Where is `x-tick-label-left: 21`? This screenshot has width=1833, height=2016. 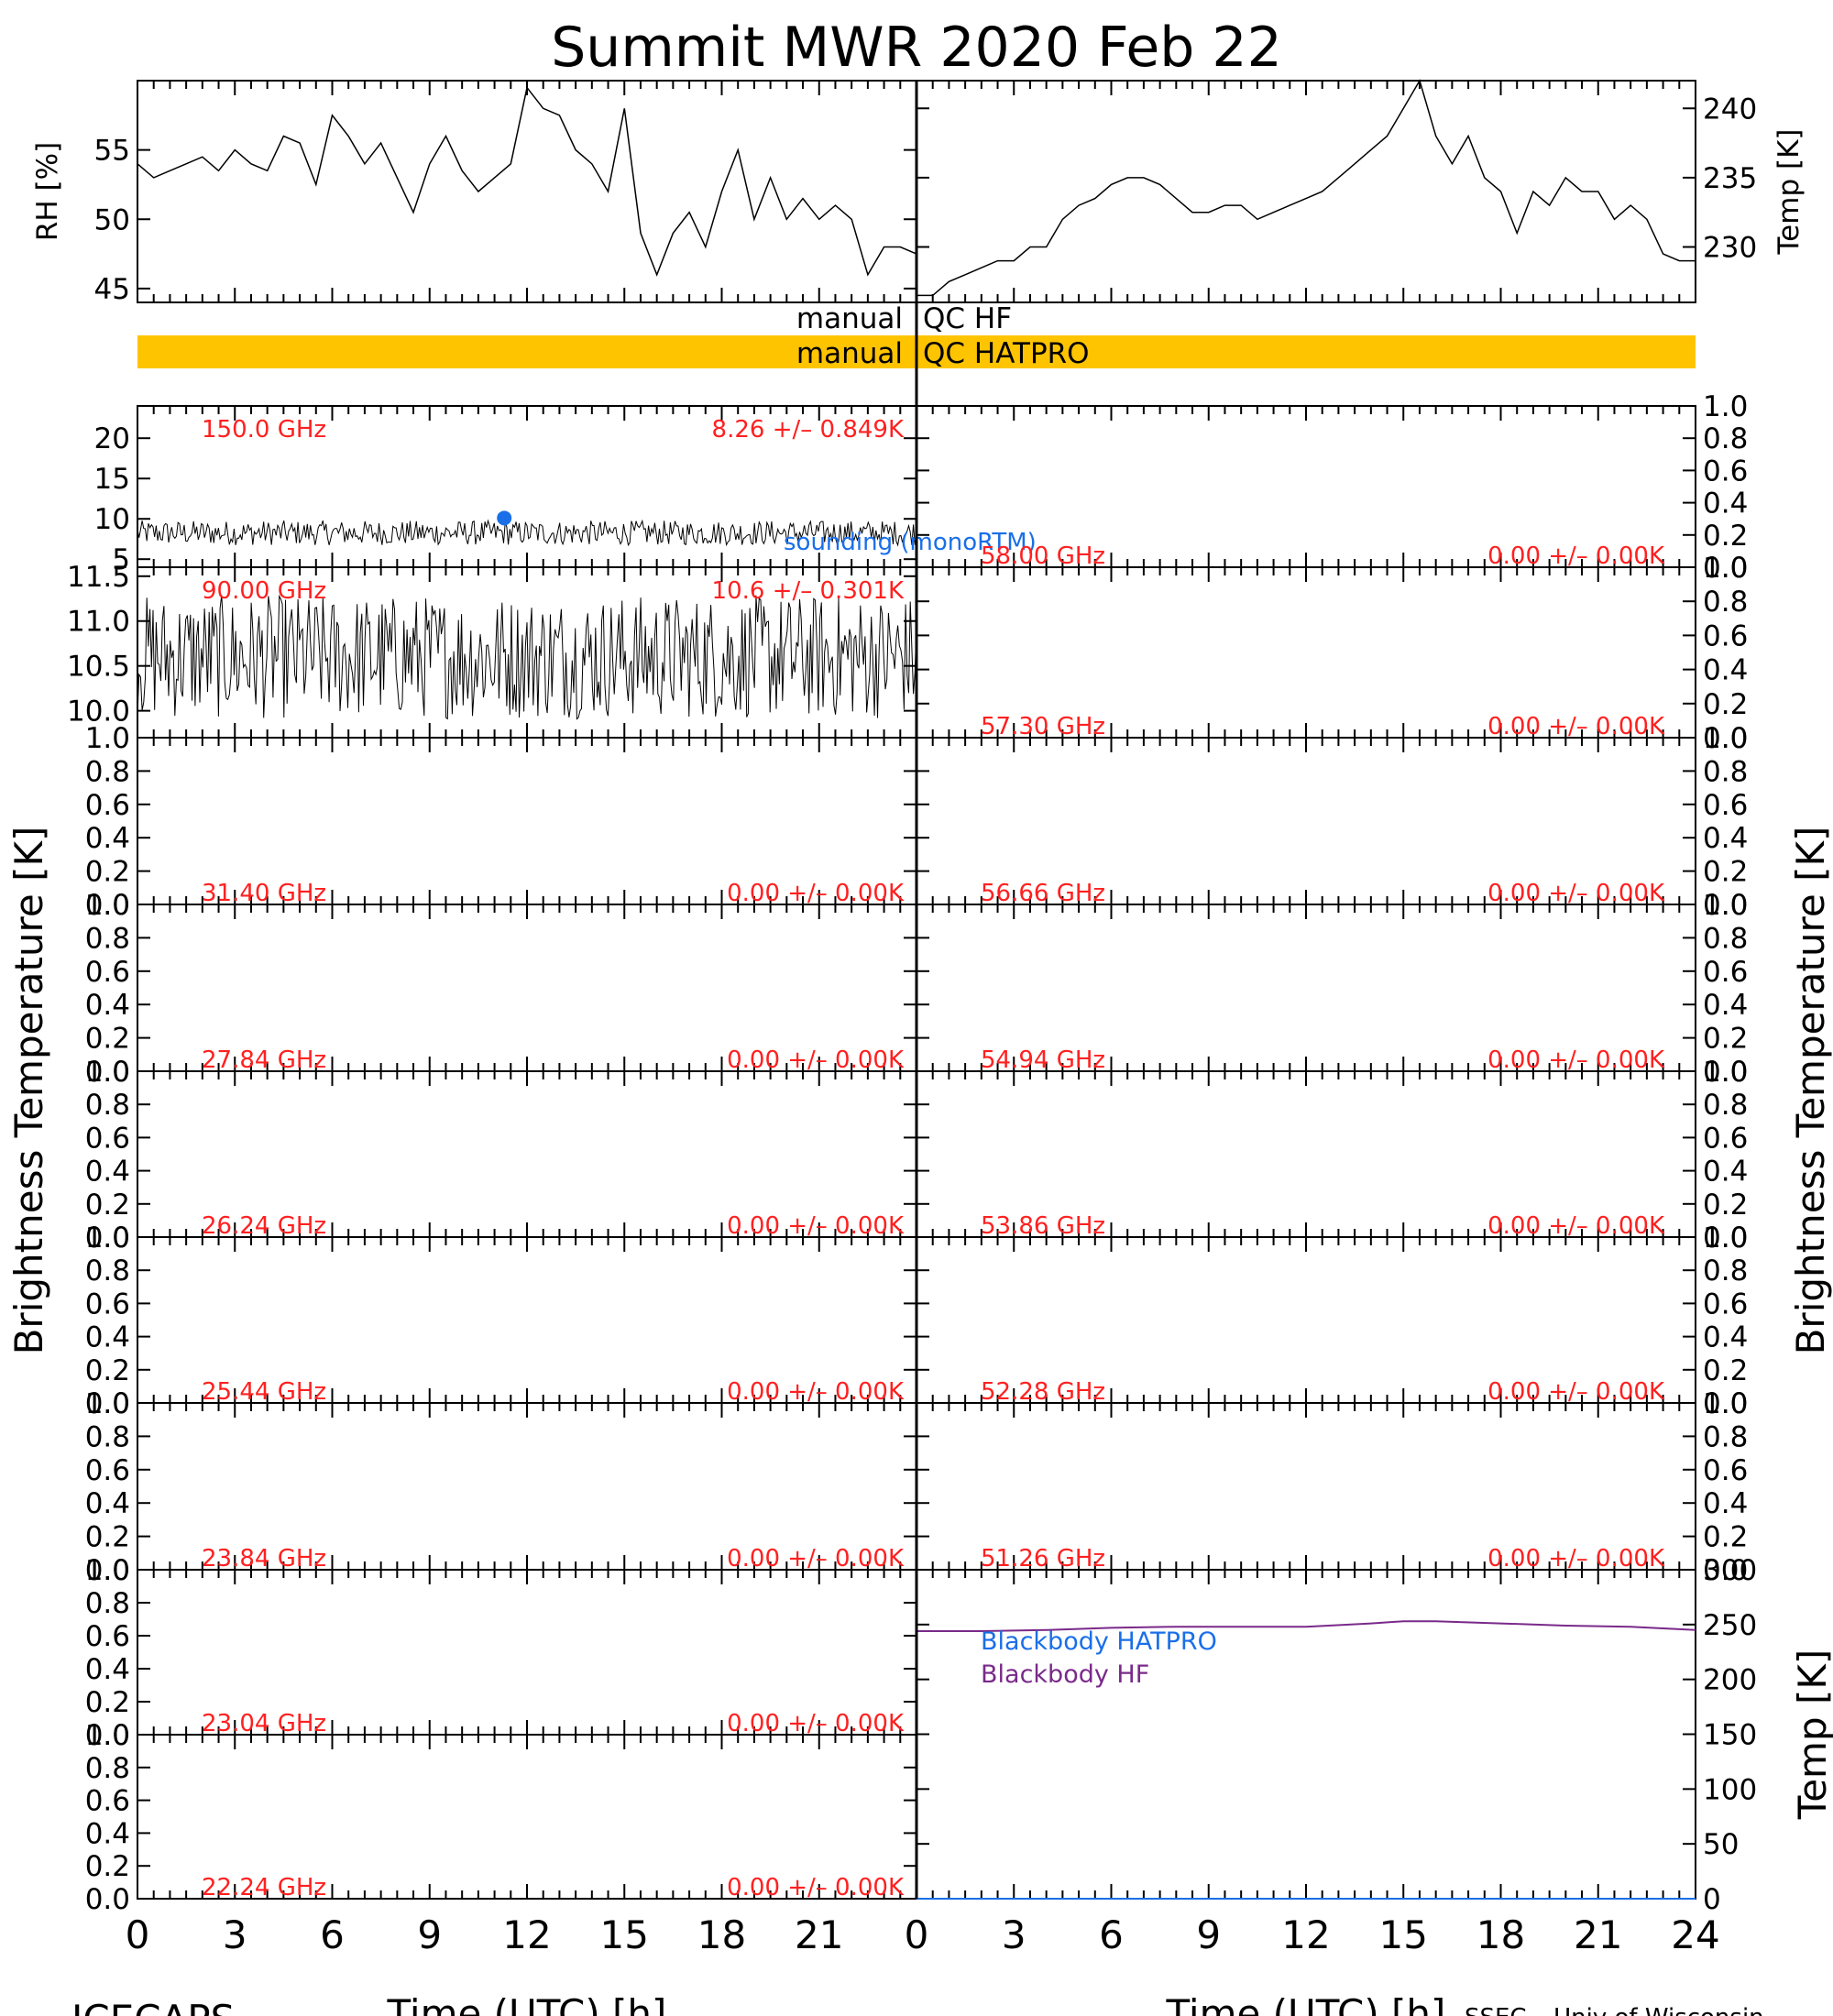
x-tick-label-left: 21 is located at coordinates (819, 1934).